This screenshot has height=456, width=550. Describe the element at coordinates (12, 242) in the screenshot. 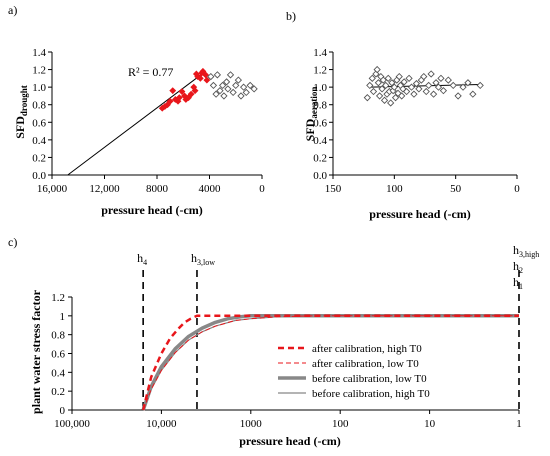

I see `panel-c-label: c)` at that location.